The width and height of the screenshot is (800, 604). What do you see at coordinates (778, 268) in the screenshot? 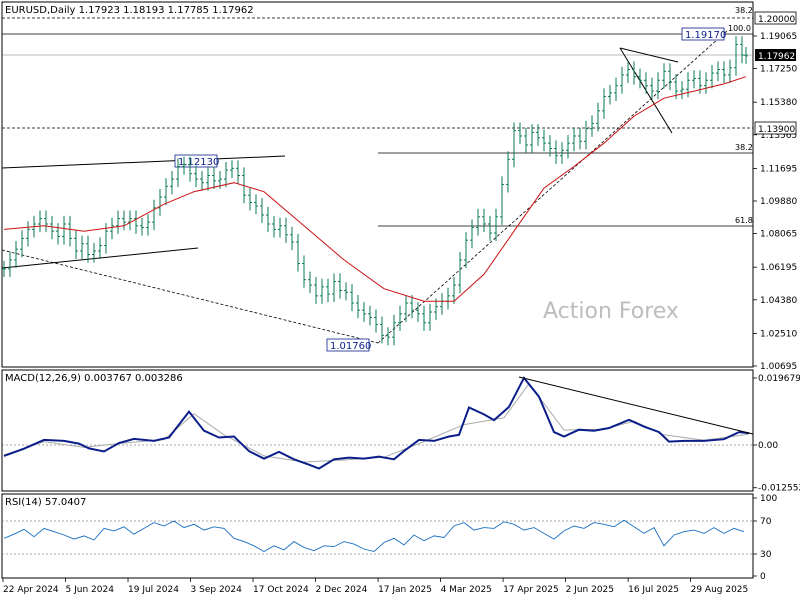
I see `price-tick-label: 1.06195` at bounding box center [778, 268].